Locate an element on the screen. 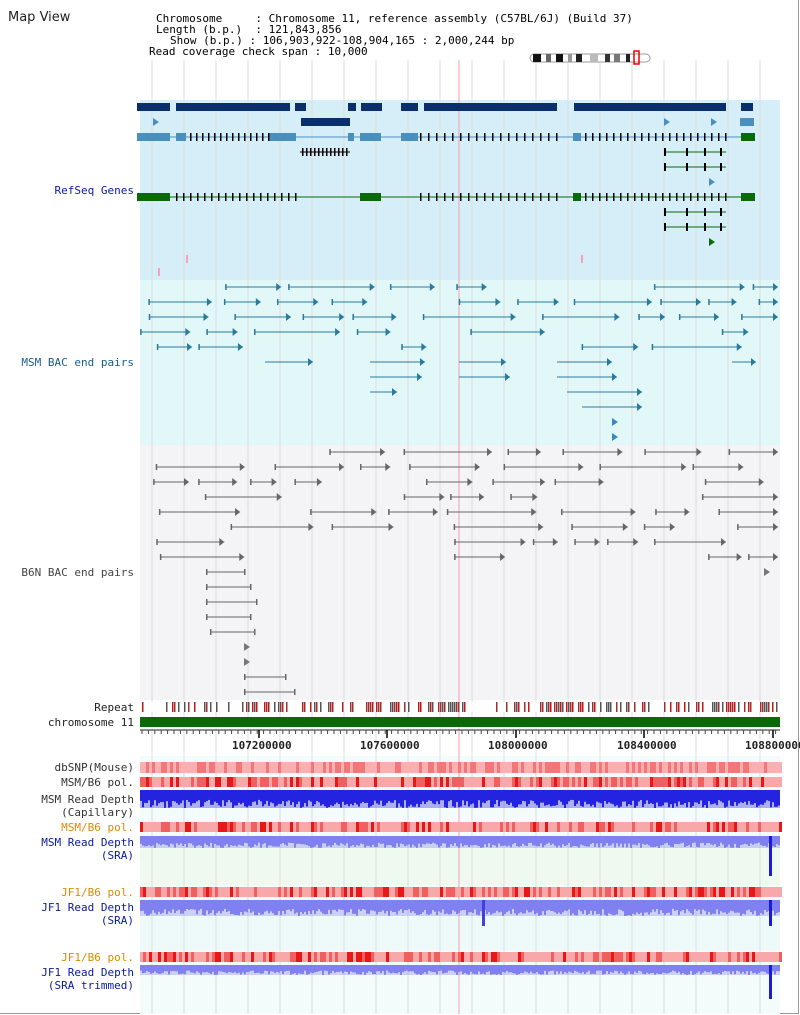  track-label-jf1-depth-sra: JF1 Read Depth is located at coordinates (87, 907).